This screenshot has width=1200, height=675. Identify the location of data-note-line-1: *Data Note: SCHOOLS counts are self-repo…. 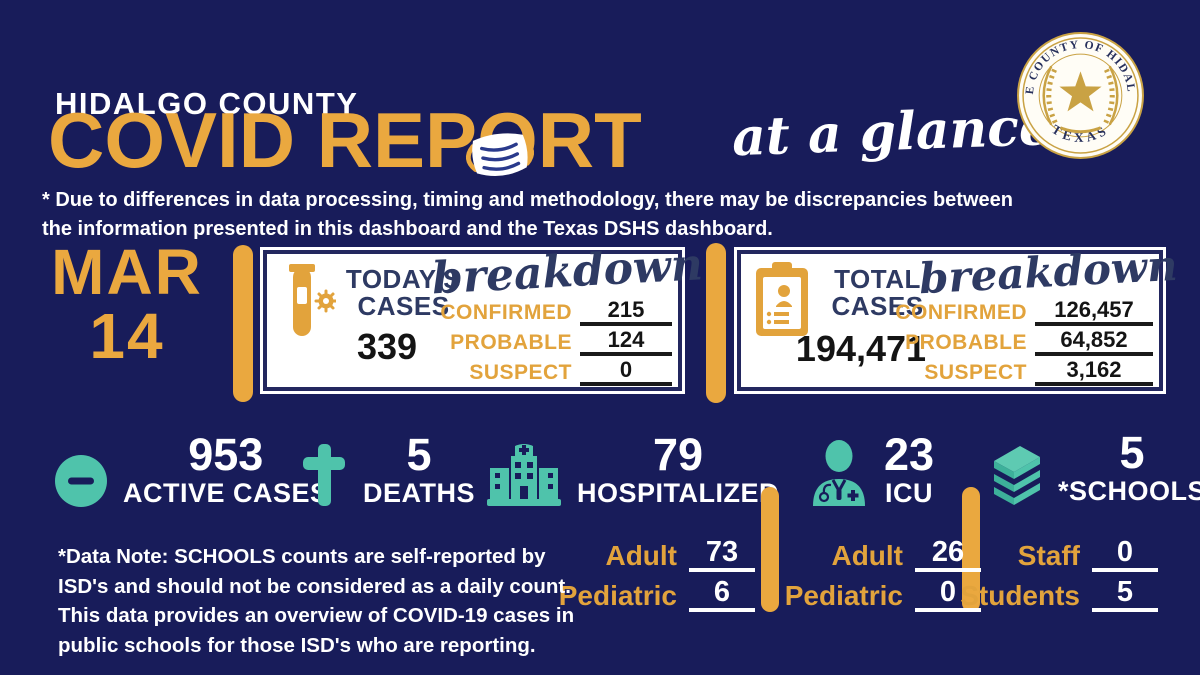
(302, 556).